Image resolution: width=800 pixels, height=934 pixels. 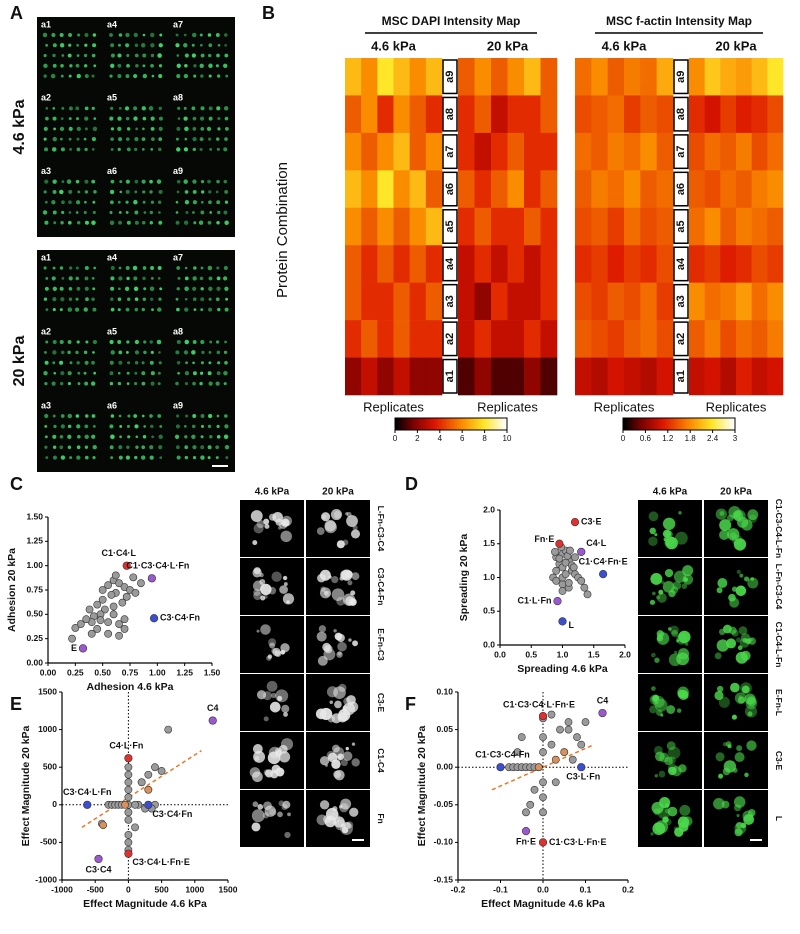 I want to click on x-tick-label: 1.50, so click(x=212, y=672).